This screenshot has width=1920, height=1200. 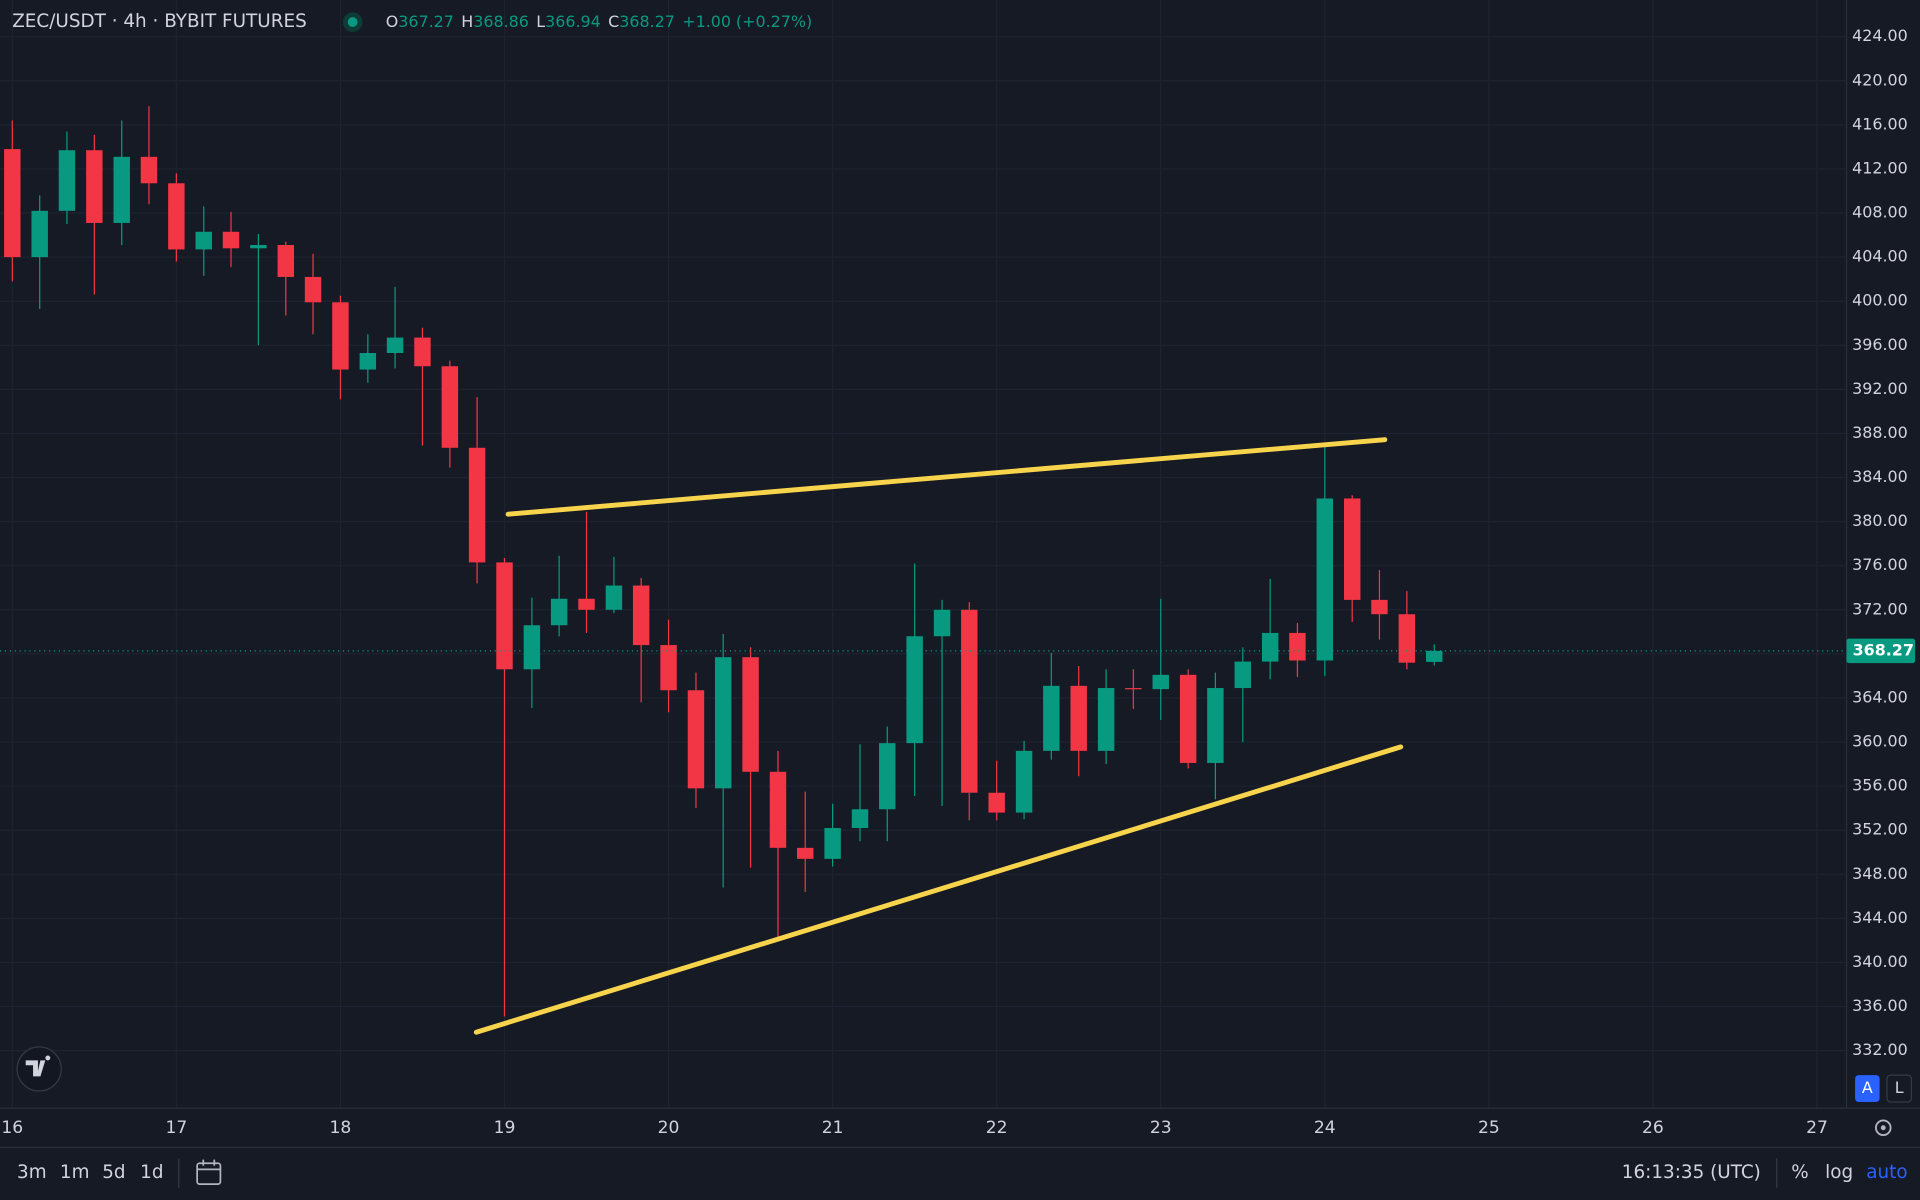 I want to click on goto-date-icon, so click(x=209, y=1172).